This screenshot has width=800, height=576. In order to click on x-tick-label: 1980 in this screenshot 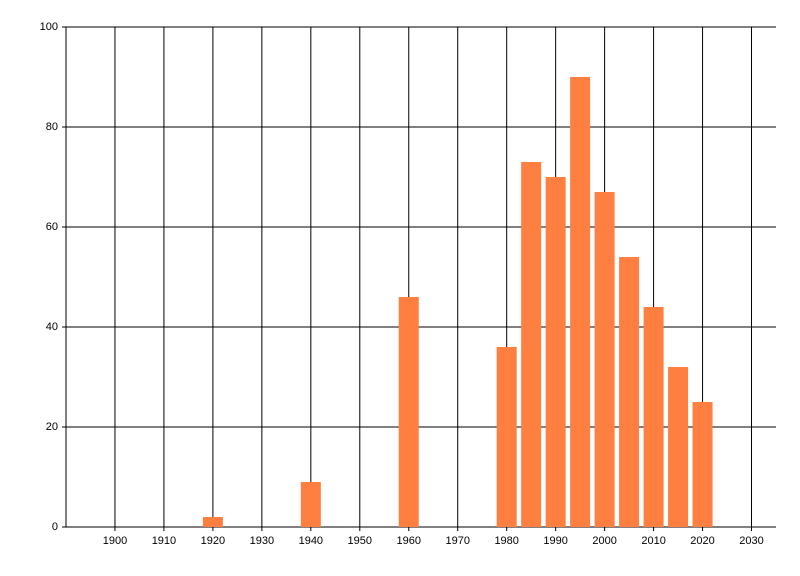, I will do `click(506, 541)`.